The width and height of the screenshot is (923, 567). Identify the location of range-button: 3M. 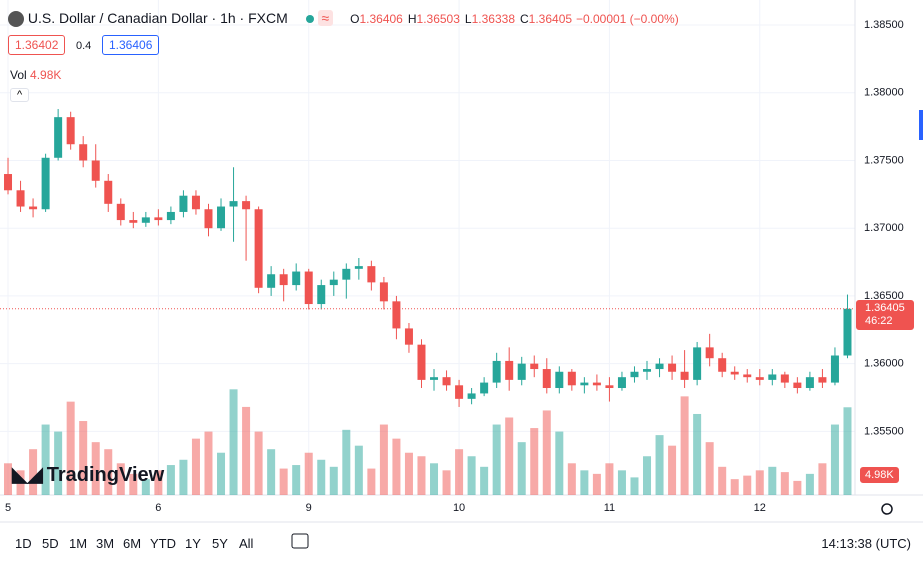
(105, 543).